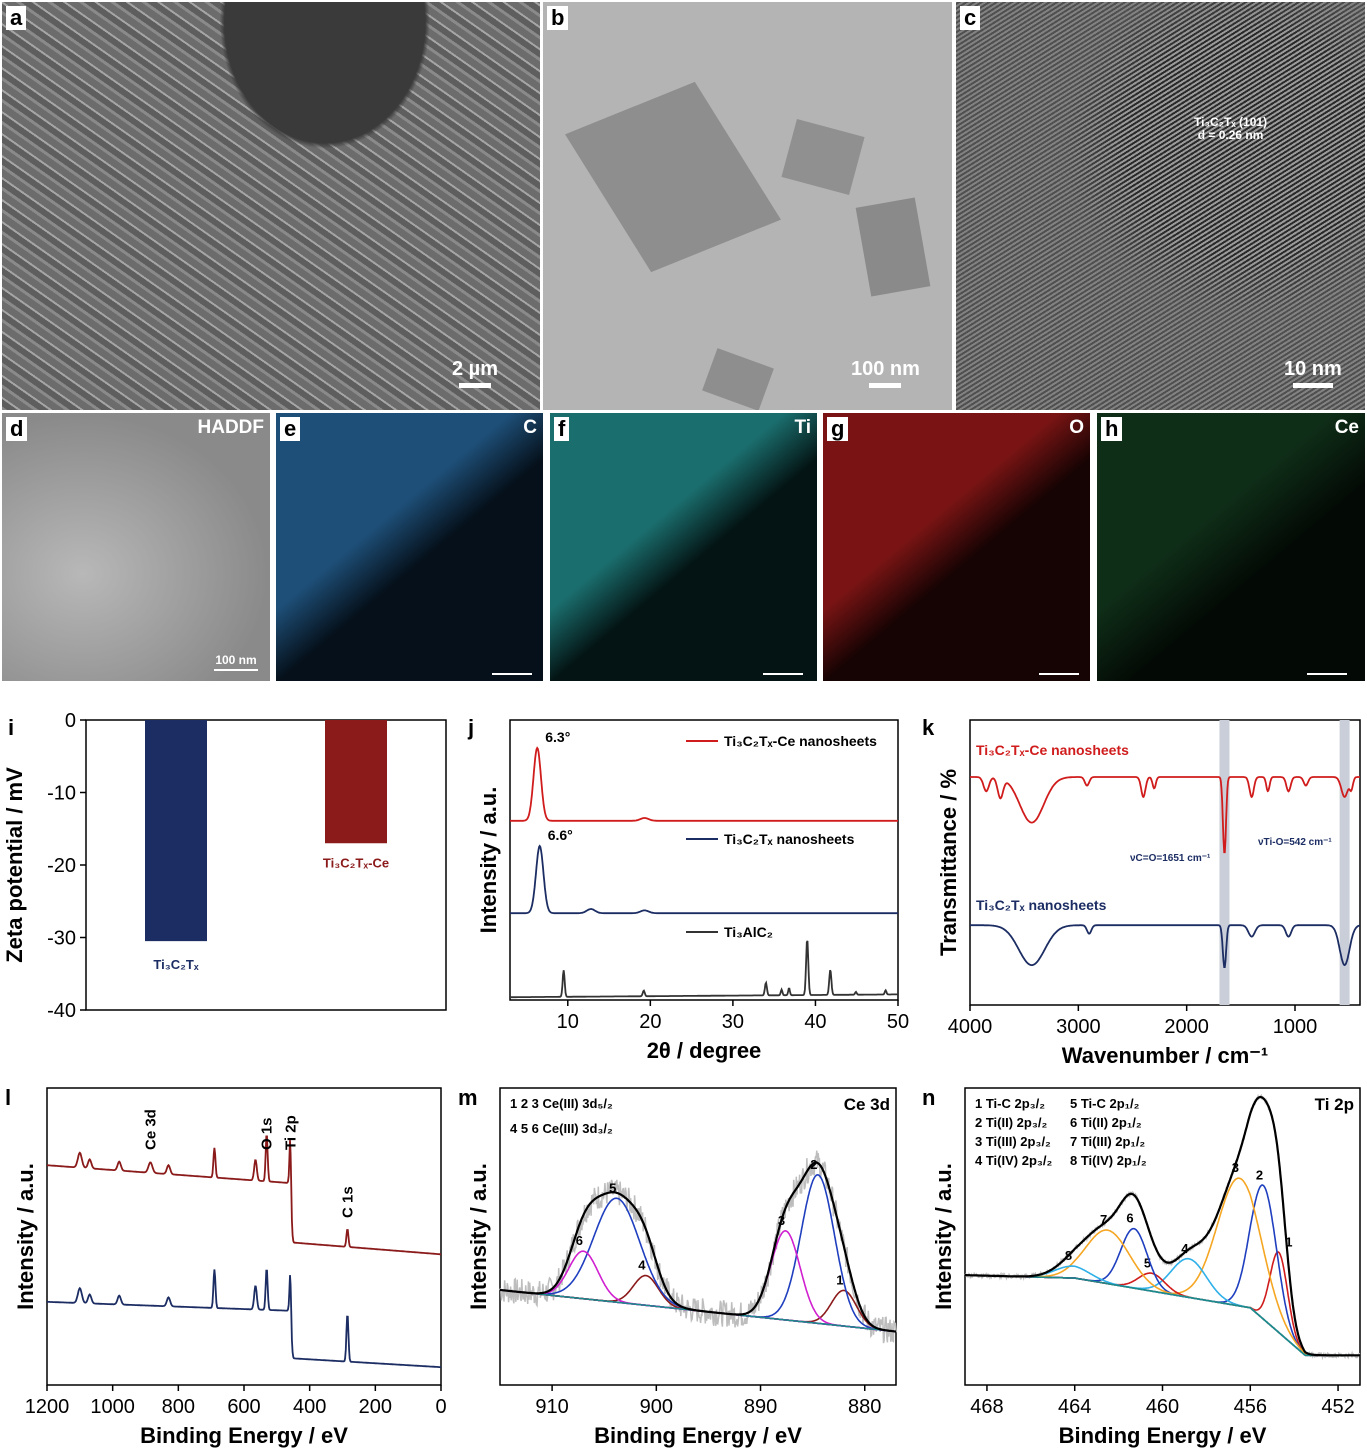 This screenshot has width=1367, height=1452. Describe the element at coordinates (112, 1407) in the screenshot. I see `x-tick-label: 1000` at that location.